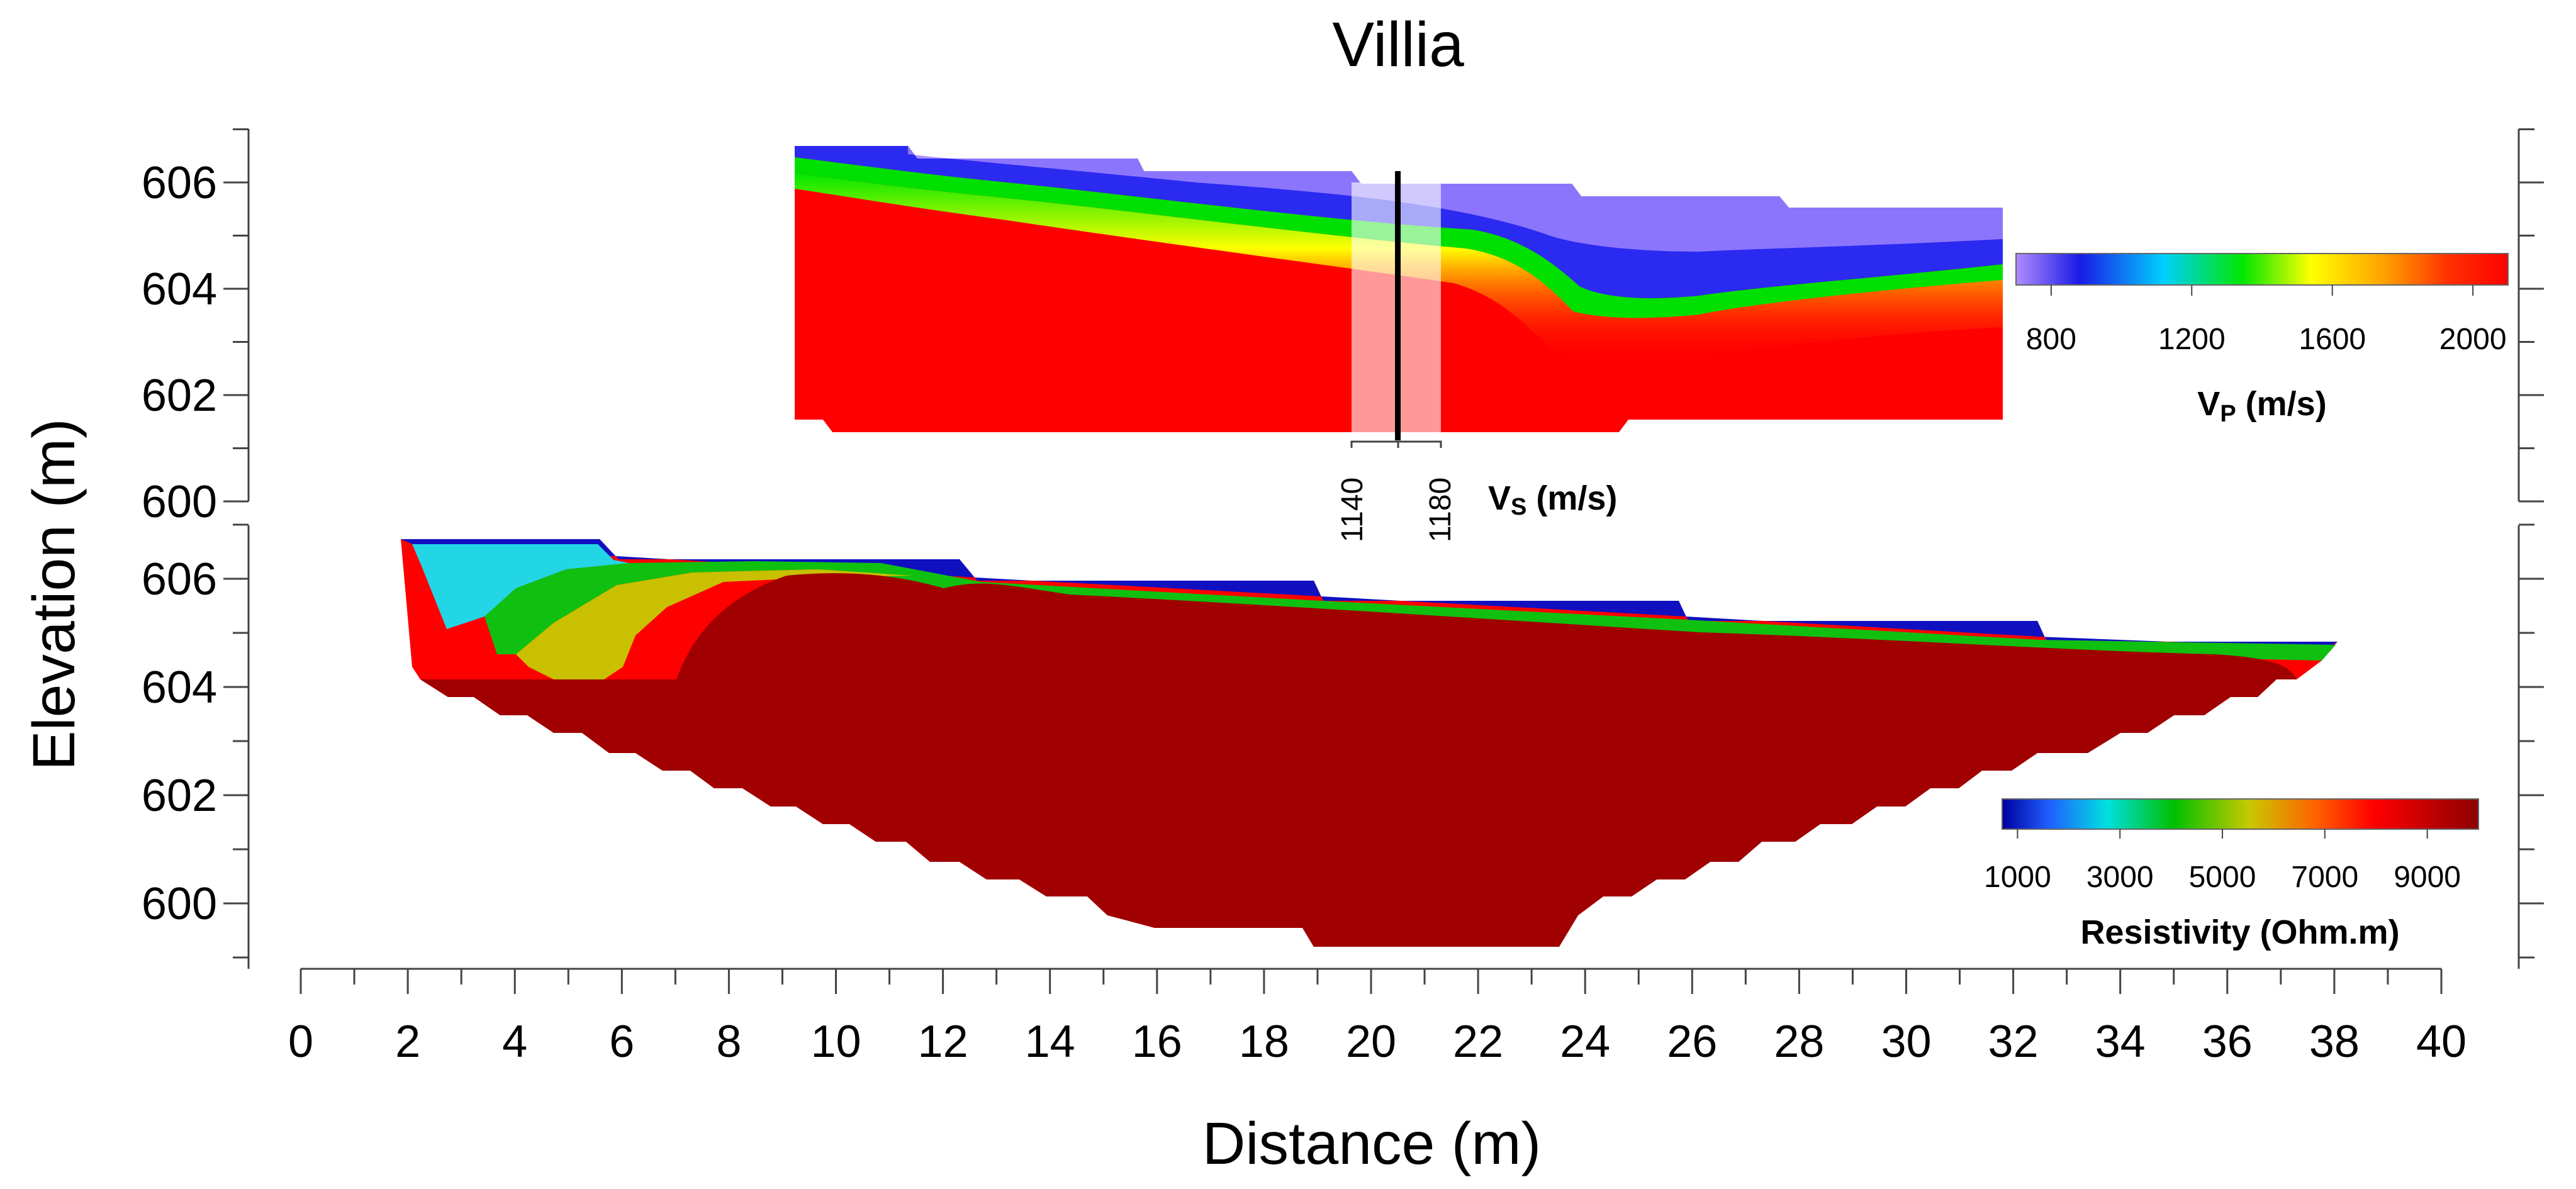  Describe the element at coordinates (1692, 1042) in the screenshot. I see `x-tick-label: 26` at that location.